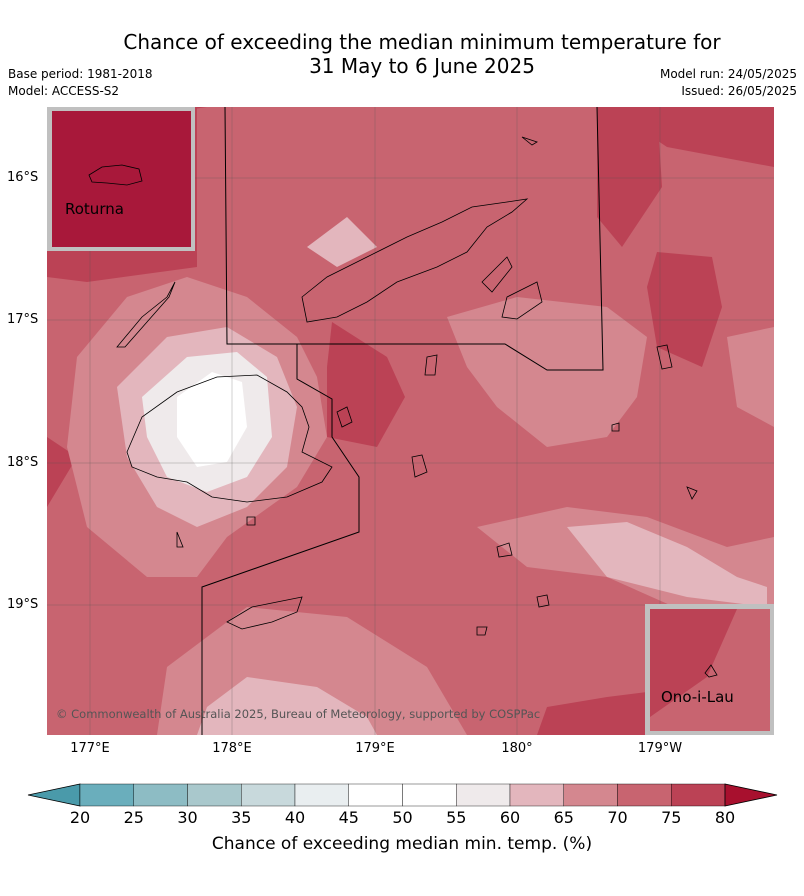  I want to click on colorbar-tick-label: 50, so click(402, 817).